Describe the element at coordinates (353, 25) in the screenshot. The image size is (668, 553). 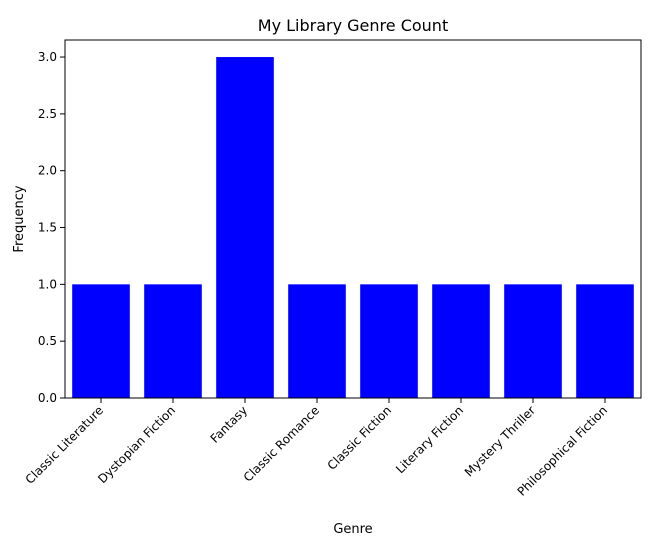
I see `chart-title: My Library Genre Count` at that location.